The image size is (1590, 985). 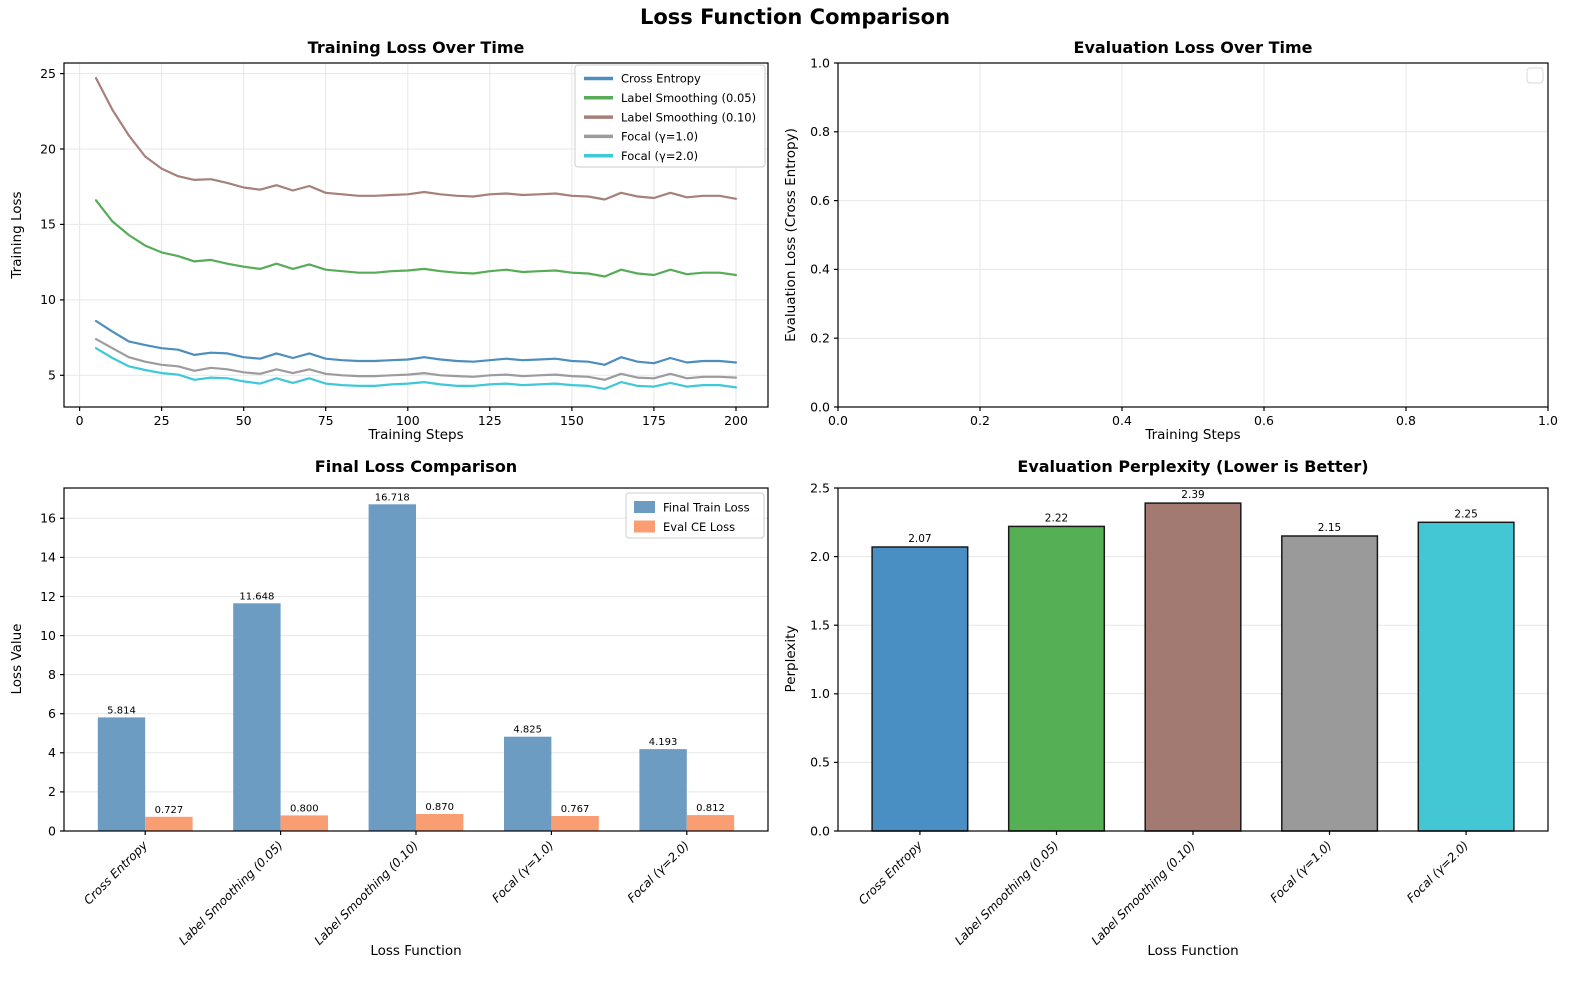 I want to click on x-tick-label: 200, so click(x=736, y=420).